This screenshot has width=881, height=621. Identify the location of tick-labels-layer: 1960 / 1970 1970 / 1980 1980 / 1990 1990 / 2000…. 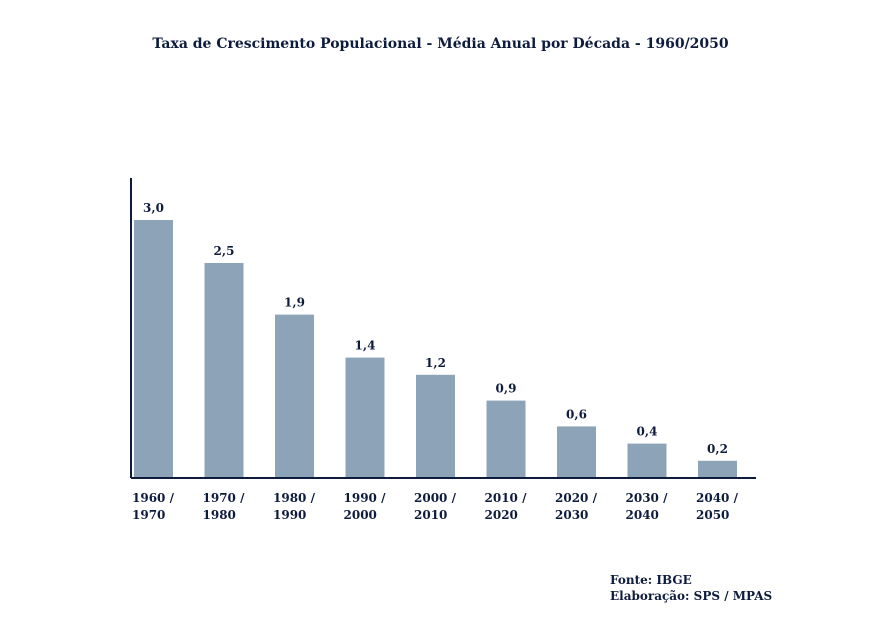
(435, 506).